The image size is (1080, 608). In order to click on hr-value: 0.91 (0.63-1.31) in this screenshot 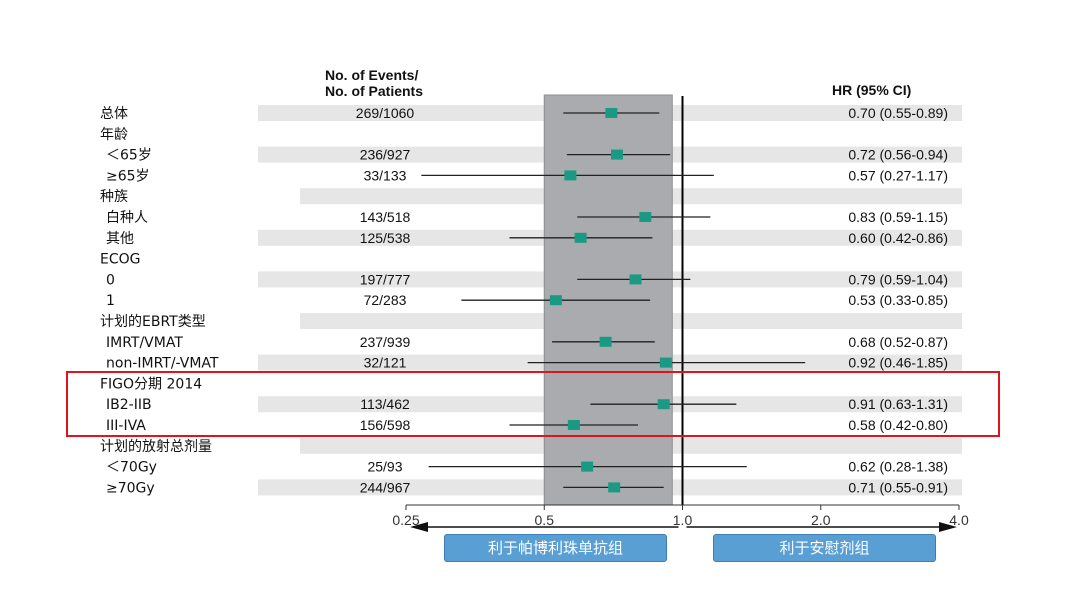, I will do `click(898, 404)`.